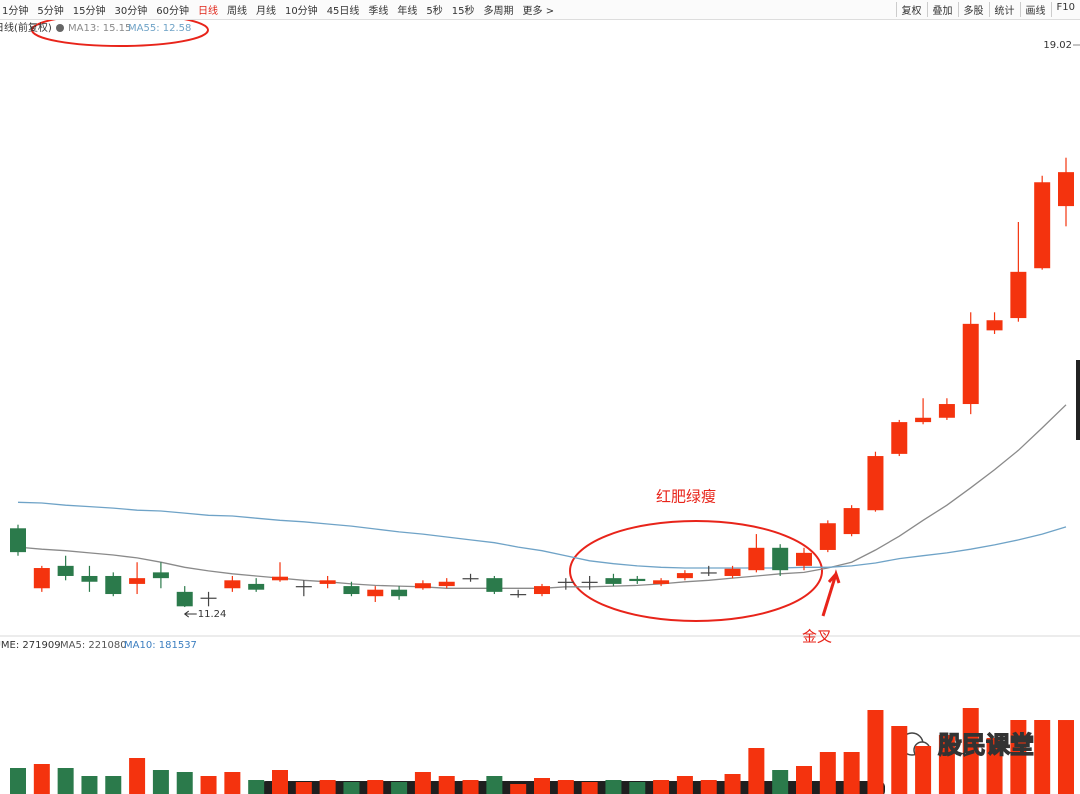 This screenshot has width=1080, height=794. Describe the element at coordinates (1078, 400) in the screenshot. I see `scroll-handle` at that location.